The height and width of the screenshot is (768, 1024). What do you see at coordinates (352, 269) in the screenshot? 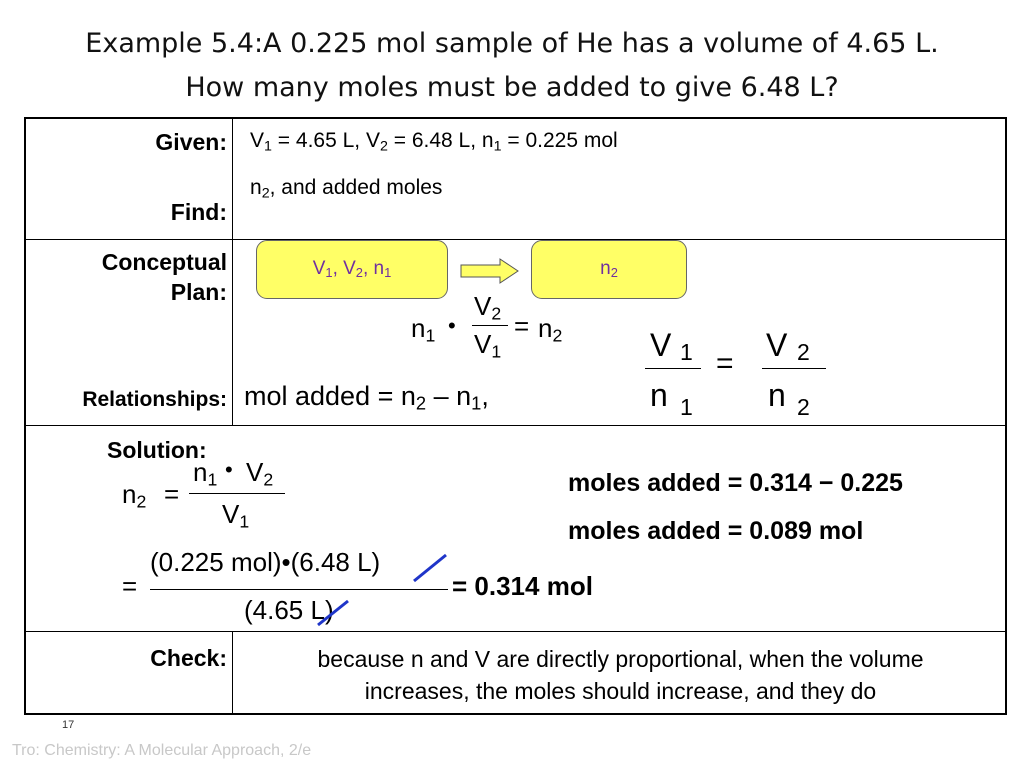
I see `plan-start-box: V1, V2, n1` at bounding box center [352, 269].